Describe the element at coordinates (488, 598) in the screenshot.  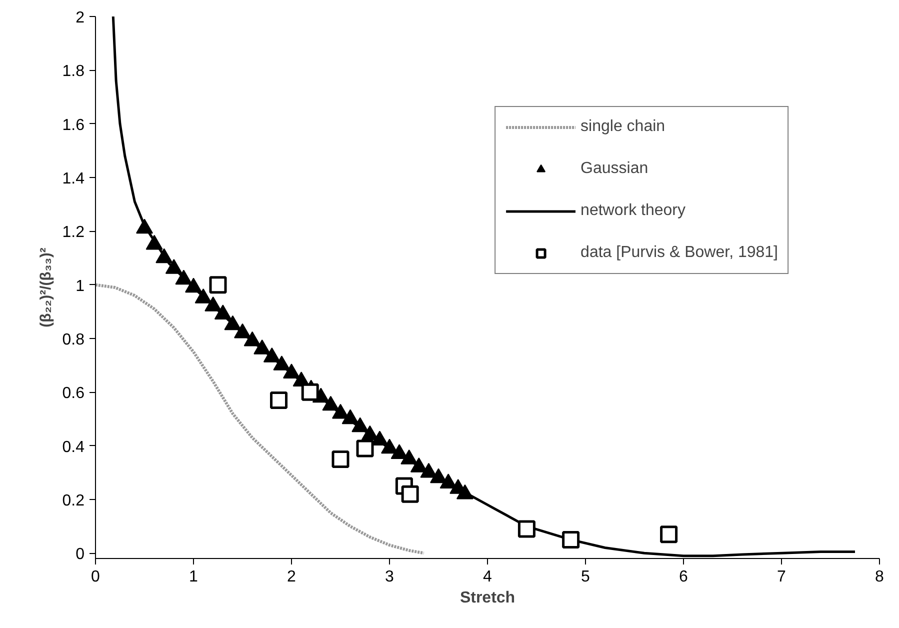
I see `x-axis-title: Stretch` at that location.